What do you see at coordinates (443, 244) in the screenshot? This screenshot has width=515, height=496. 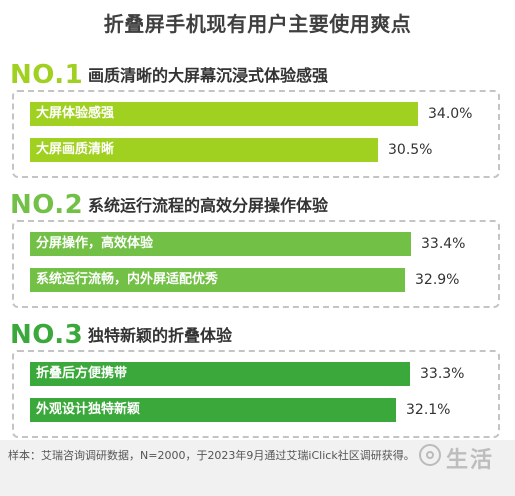 I see `data-label: 33.4%` at bounding box center [443, 244].